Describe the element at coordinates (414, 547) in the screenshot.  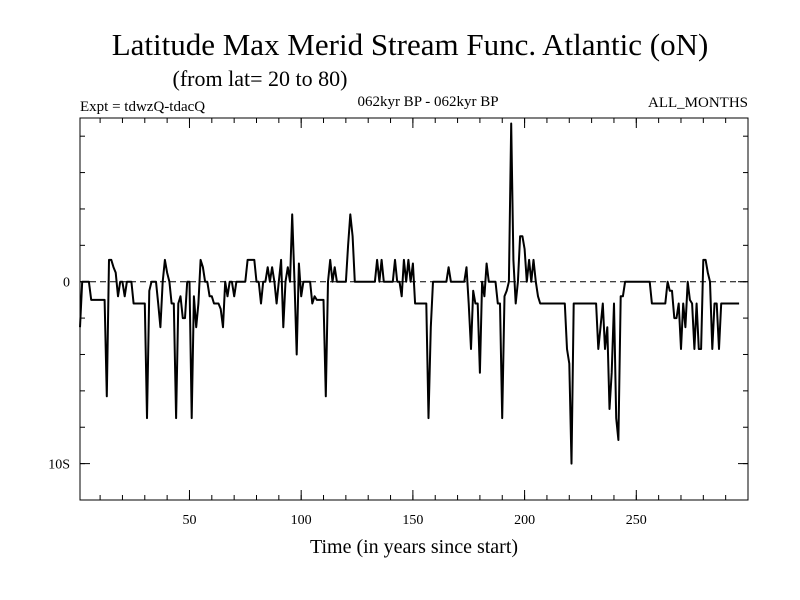
I see `x-axis-label: Time (in years since start)` at that location.